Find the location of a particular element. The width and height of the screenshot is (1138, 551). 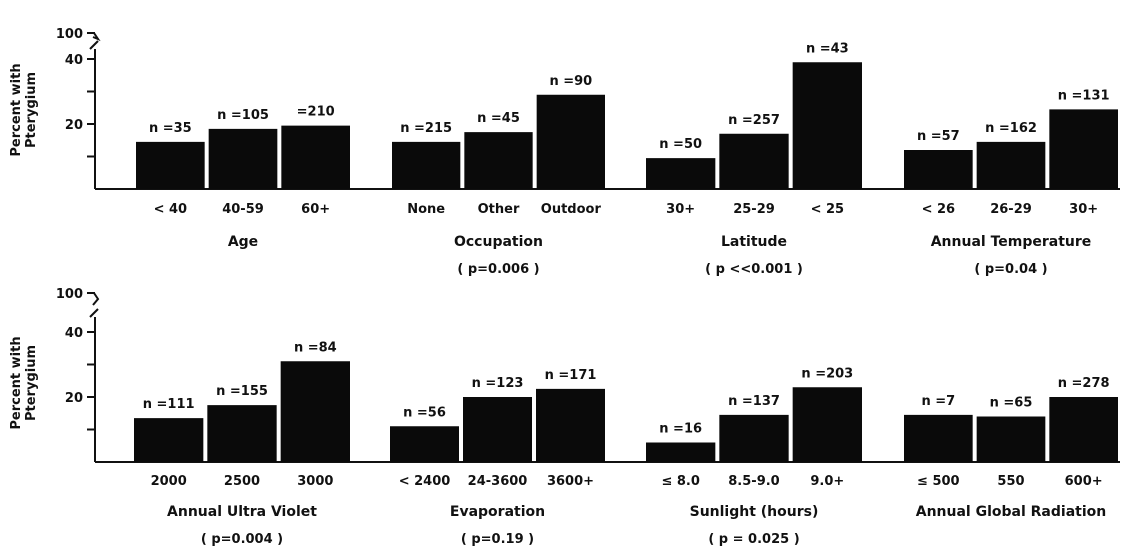

x-tick-label: < 25 is located at coordinates (828, 209).